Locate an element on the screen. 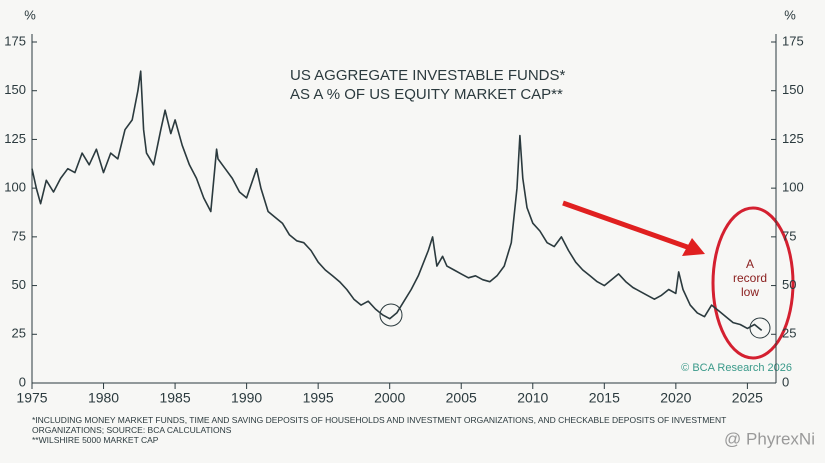 The width and height of the screenshot is (825, 463). y-tick-label: 150 is located at coordinates (15, 89).